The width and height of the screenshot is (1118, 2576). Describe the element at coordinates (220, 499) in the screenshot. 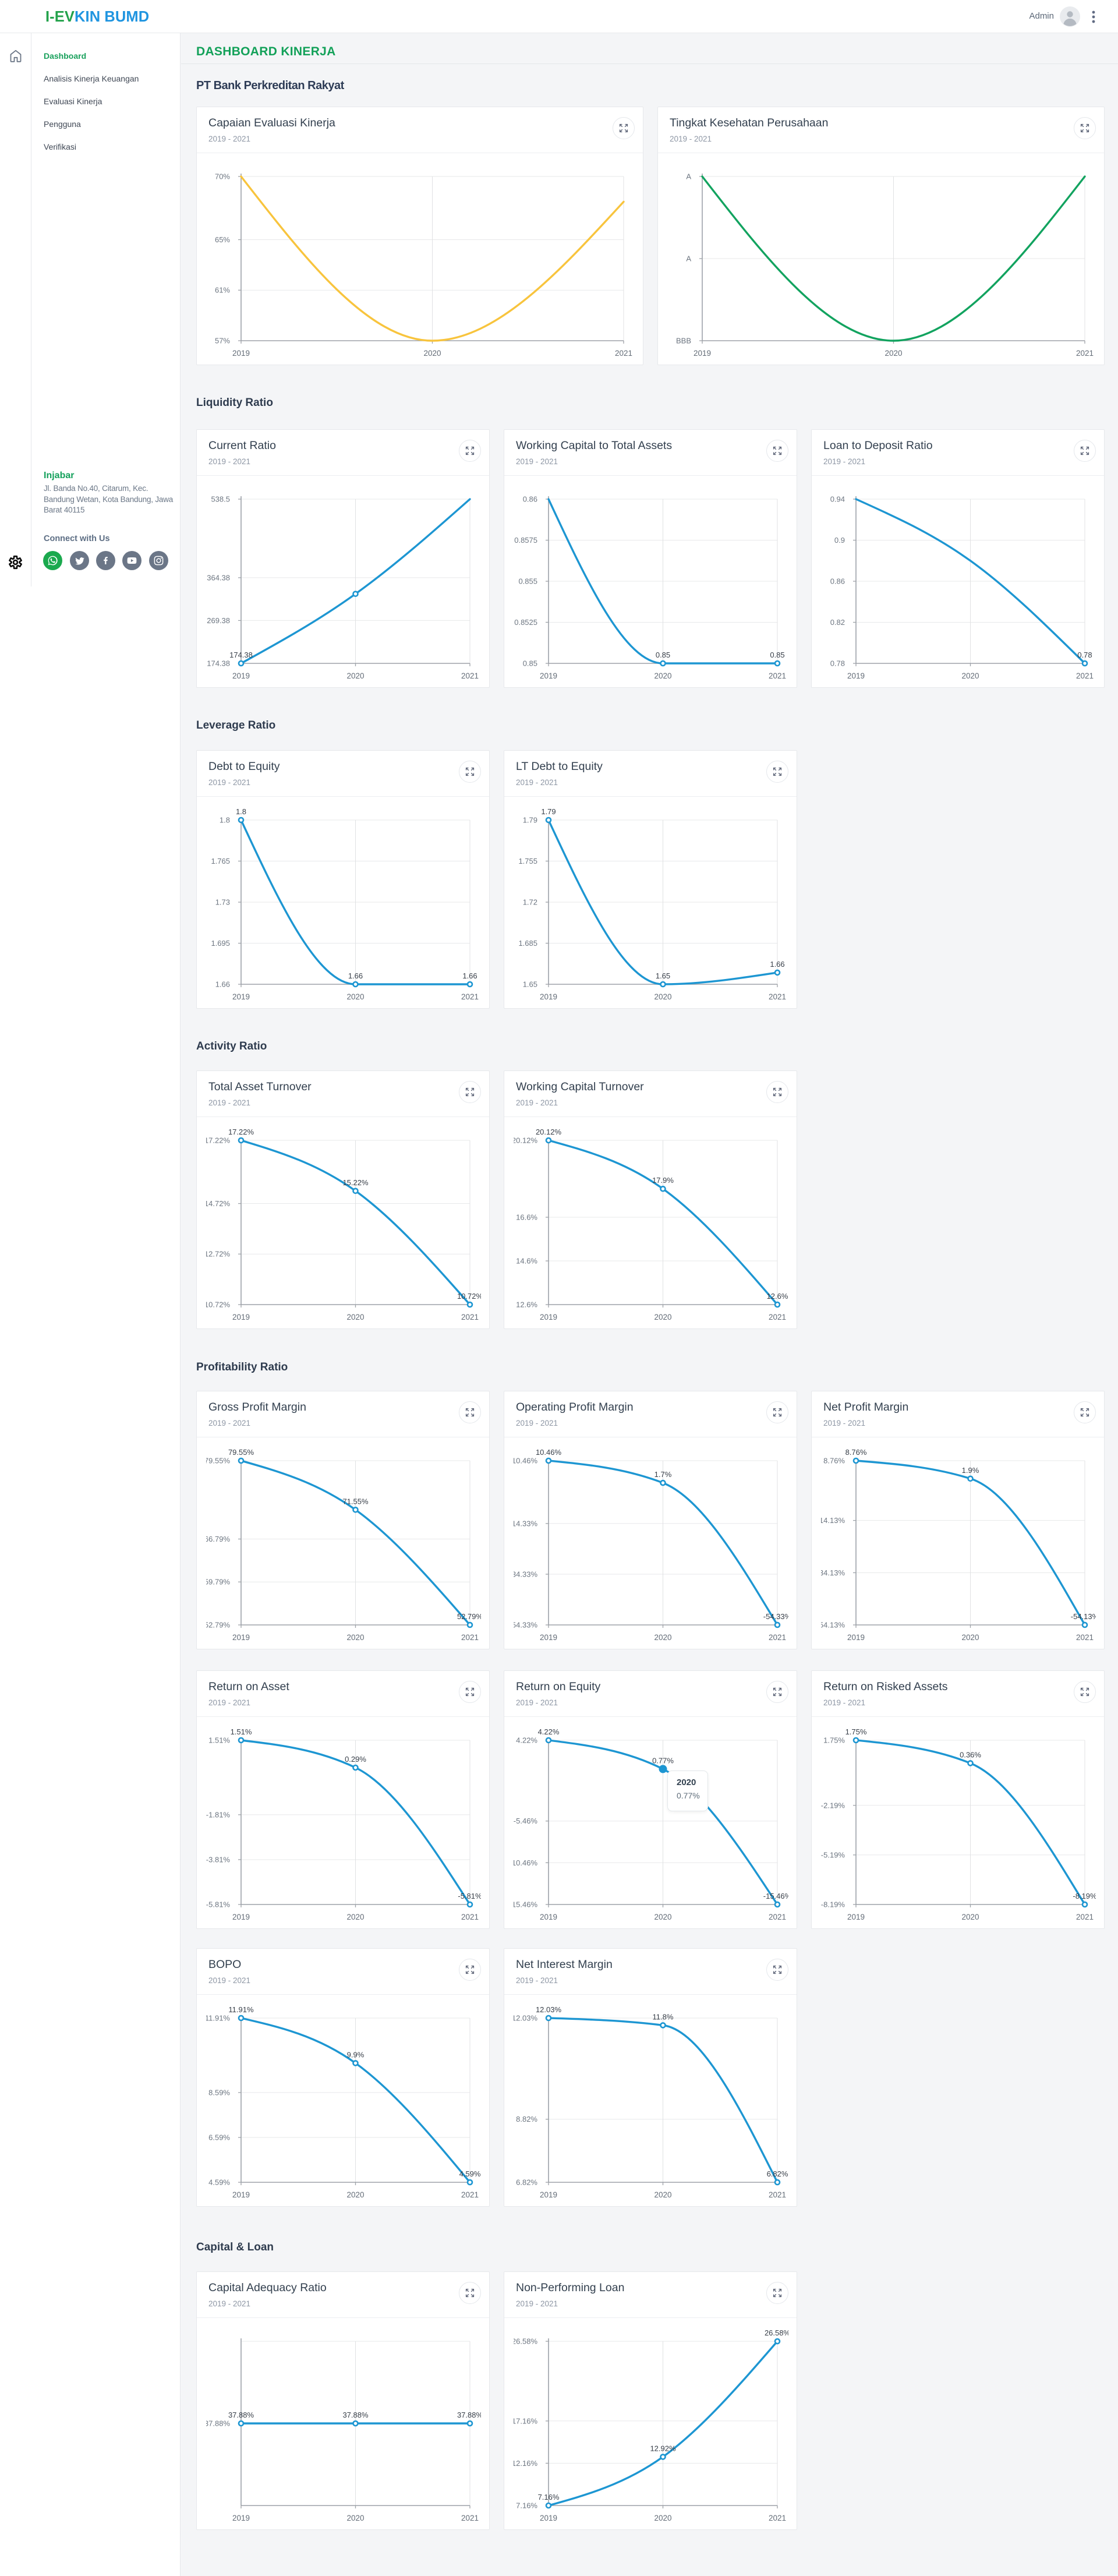

I see `svg-text: 538.5` at that location.